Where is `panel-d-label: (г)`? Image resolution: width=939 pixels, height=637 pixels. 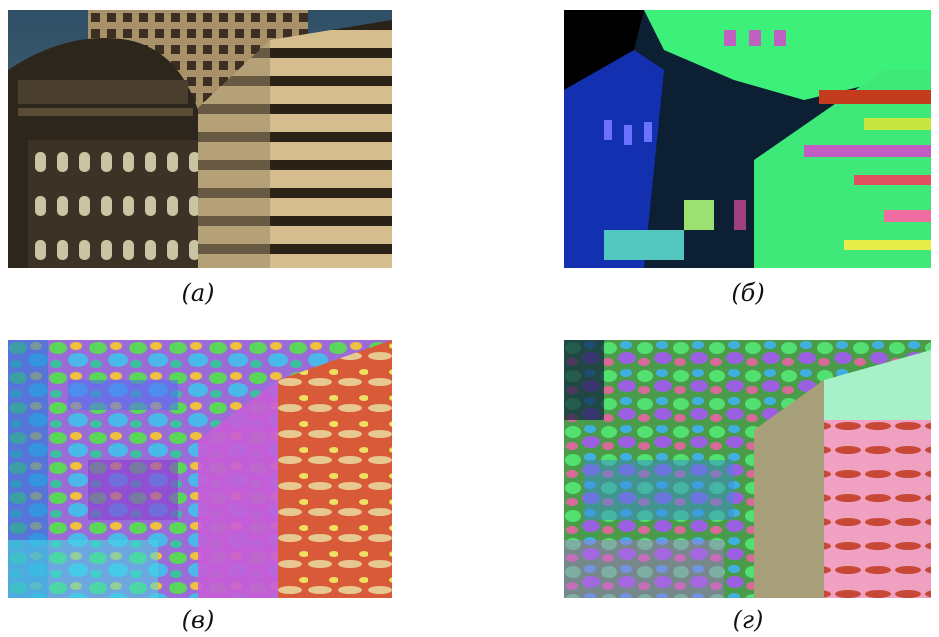
panel-d-label: (г) is located at coordinates (748, 620).